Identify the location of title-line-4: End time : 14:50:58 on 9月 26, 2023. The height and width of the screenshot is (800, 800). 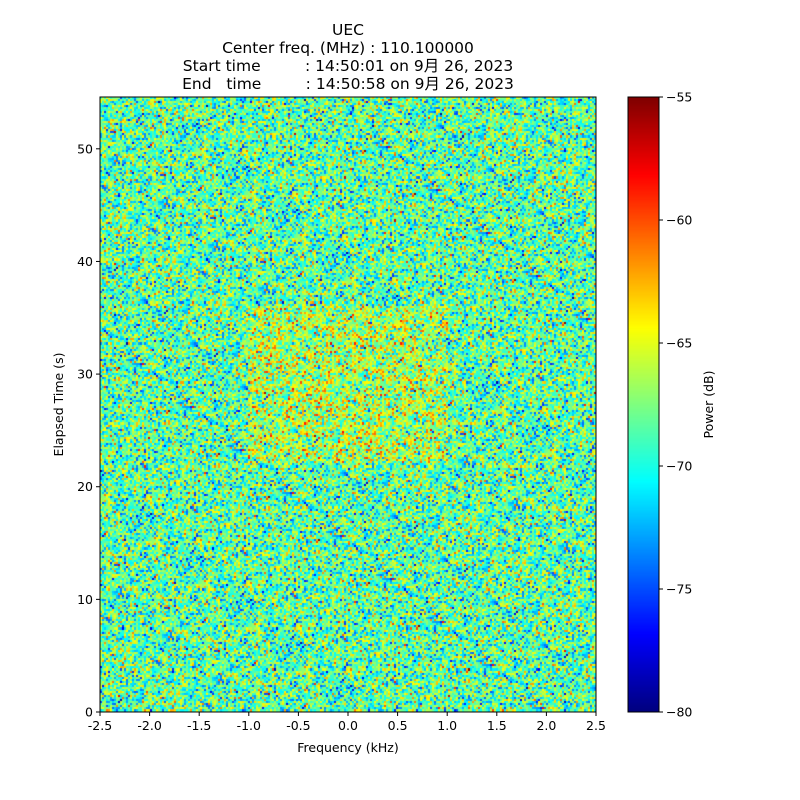
(348, 84).